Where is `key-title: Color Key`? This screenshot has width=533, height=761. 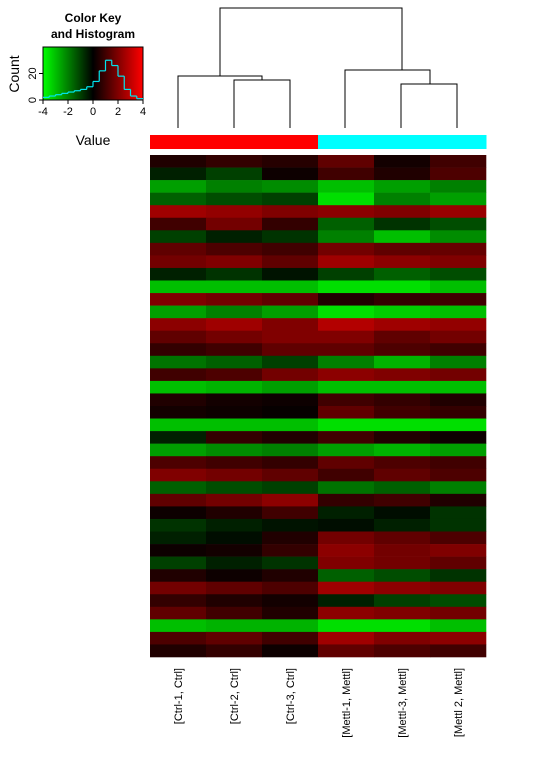 key-title: Color Key is located at coordinates (93, 18).